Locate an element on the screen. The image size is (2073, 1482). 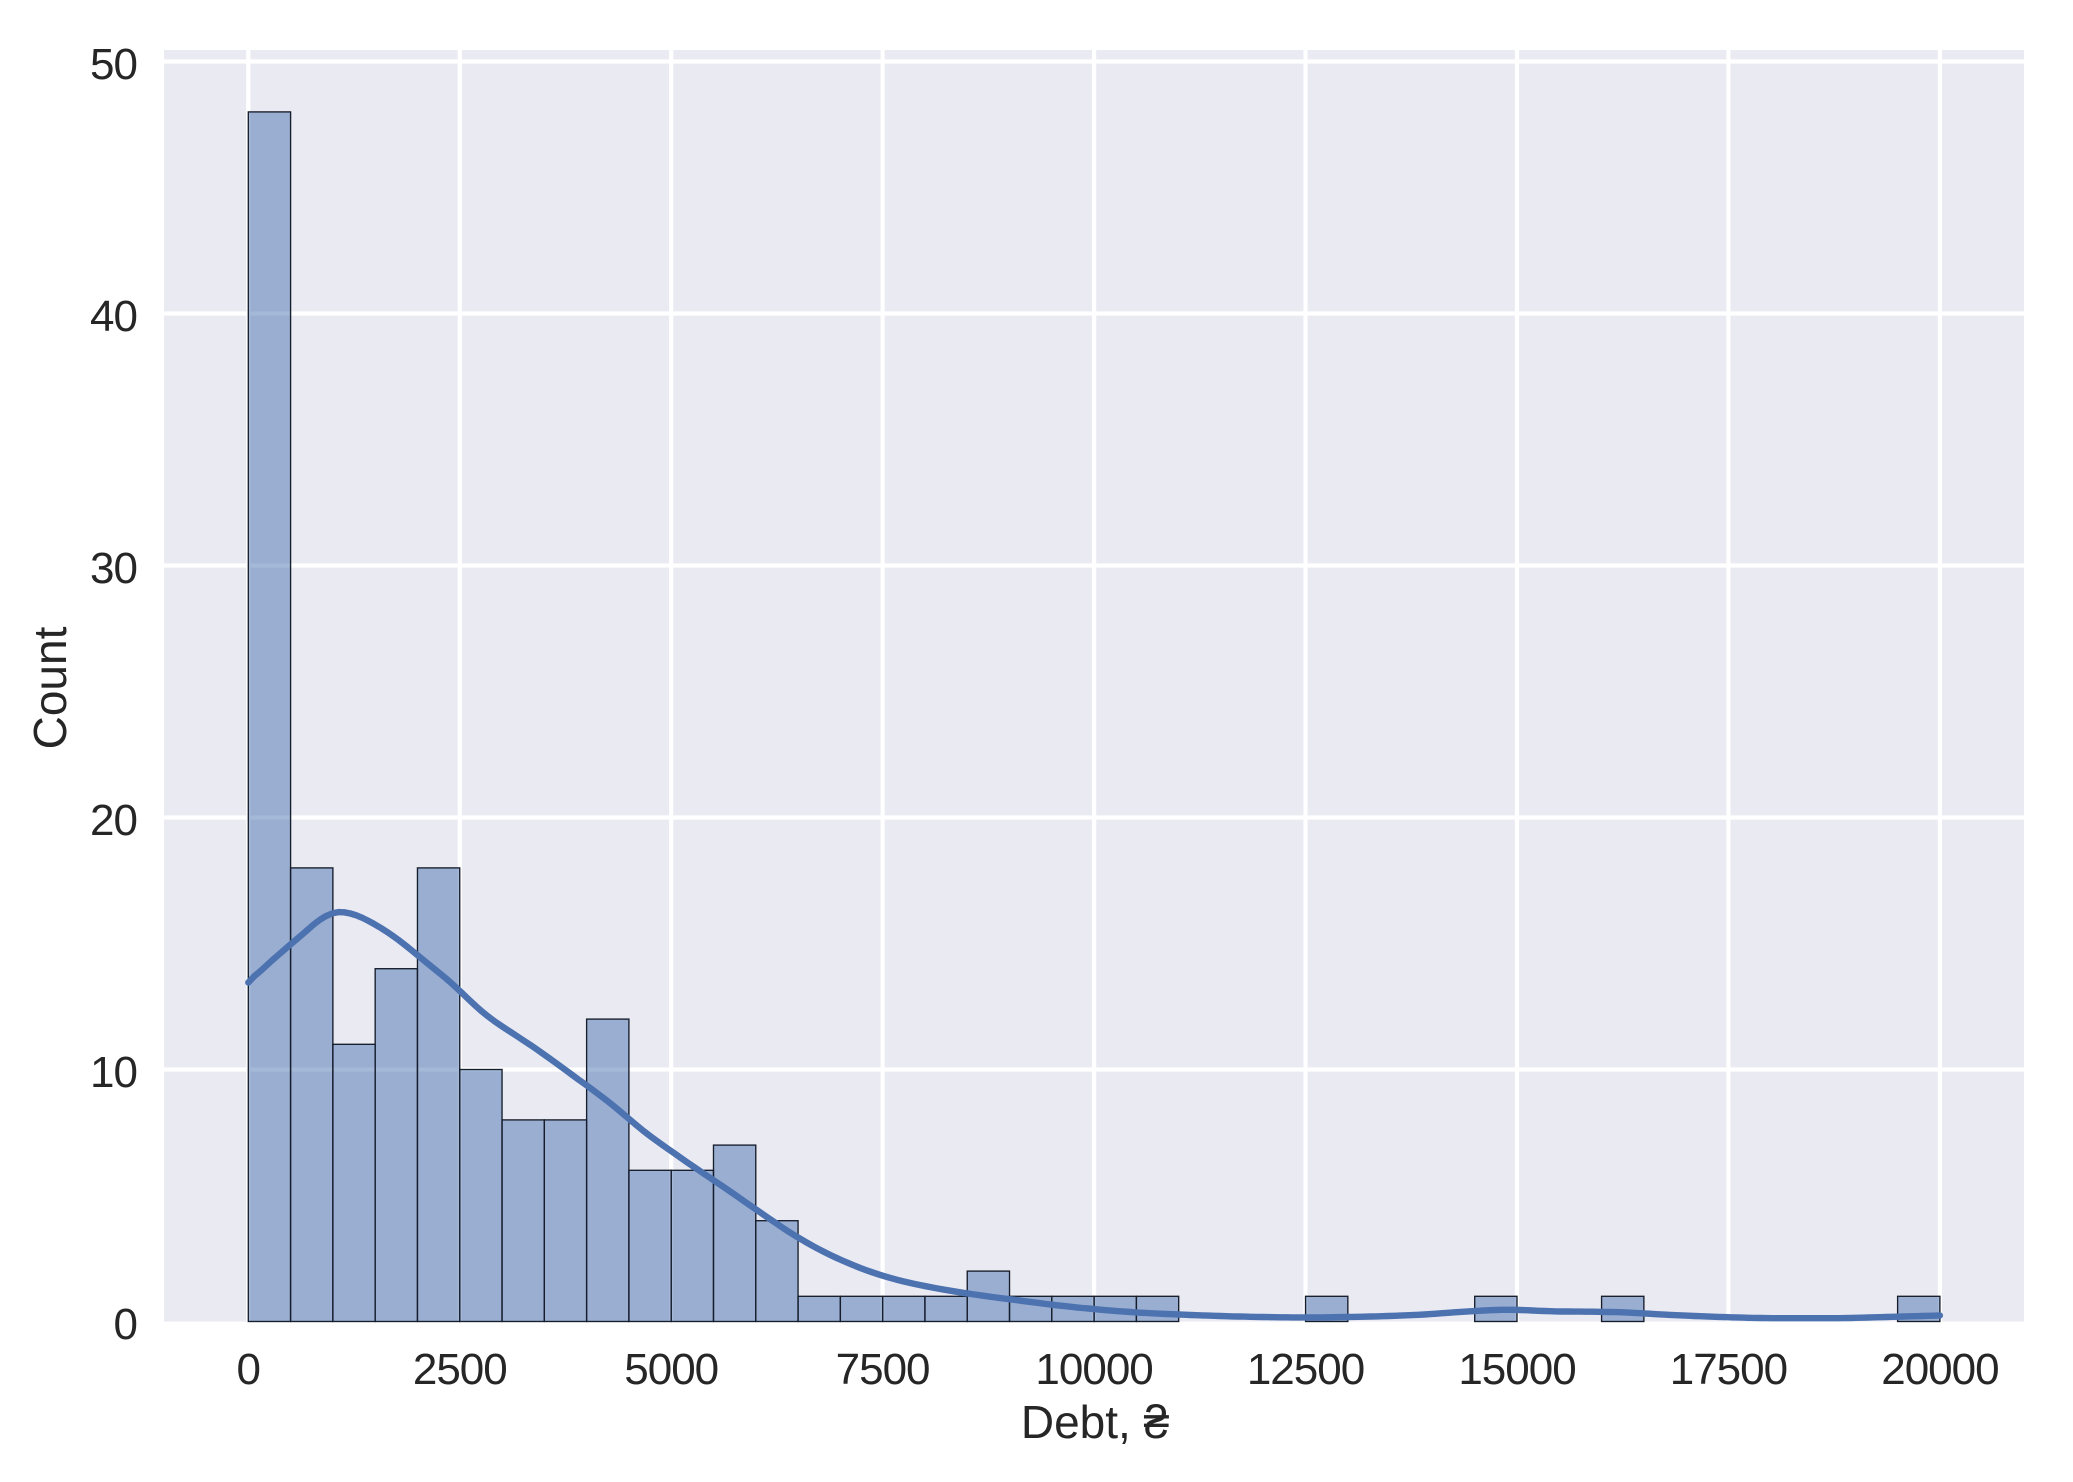
svg-text: 12500 is located at coordinates (1305, 1369).